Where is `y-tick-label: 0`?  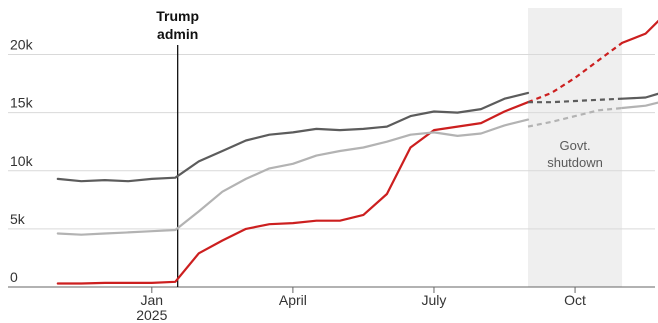 y-tick-label: 0 is located at coordinates (14, 277).